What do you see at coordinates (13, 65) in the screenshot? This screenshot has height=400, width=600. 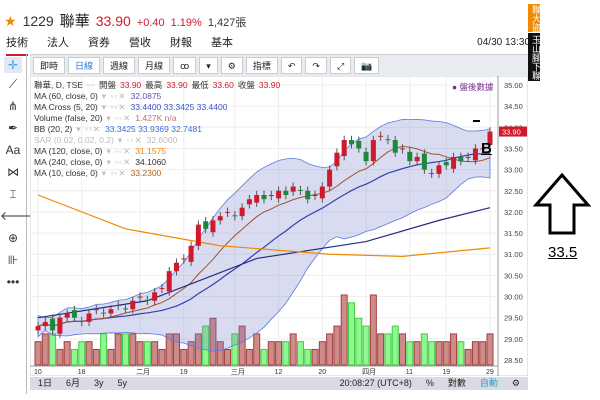 I see `crosshair-icon: ✛` at bounding box center [13, 65].